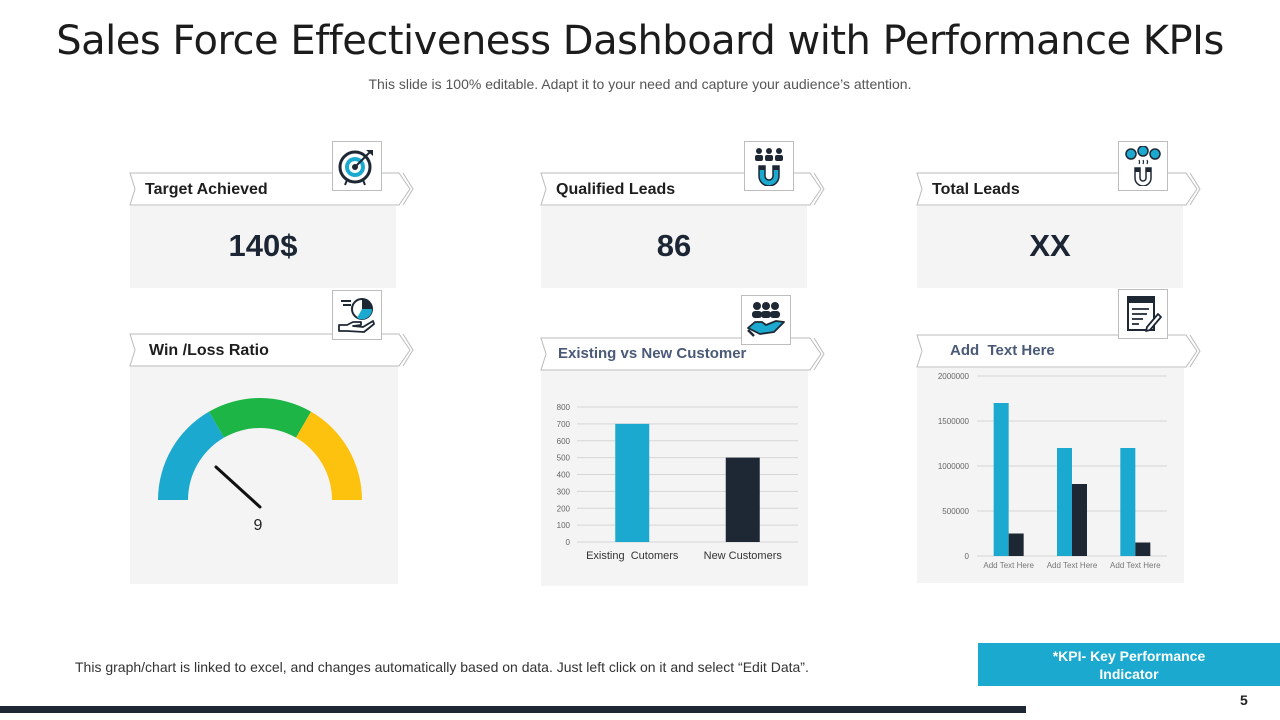 Image resolution: width=1280 pixels, height=720 pixels. I want to click on page-number: 5, so click(1244, 700).